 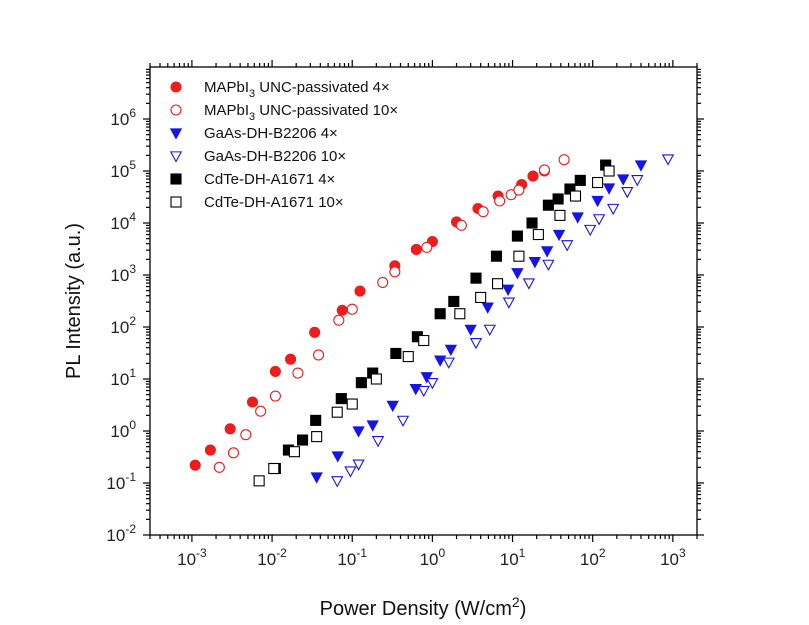 What do you see at coordinates (132, 373) in the screenshot?
I see `y-tick-exponent: 1` at bounding box center [132, 373].